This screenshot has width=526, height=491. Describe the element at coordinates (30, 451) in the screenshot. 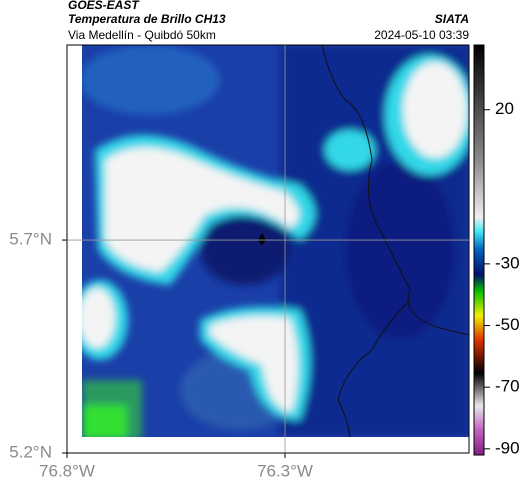

I see `y-tick-label: 5.2°N` at that location.